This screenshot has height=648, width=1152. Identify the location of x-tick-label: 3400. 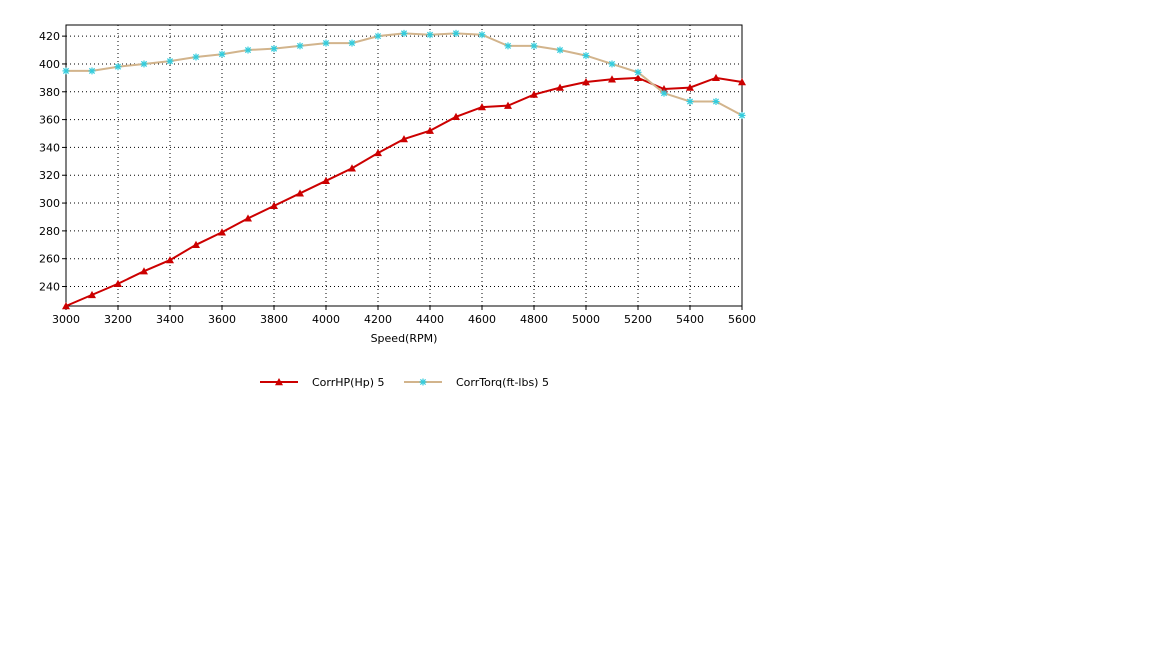
(170, 319).